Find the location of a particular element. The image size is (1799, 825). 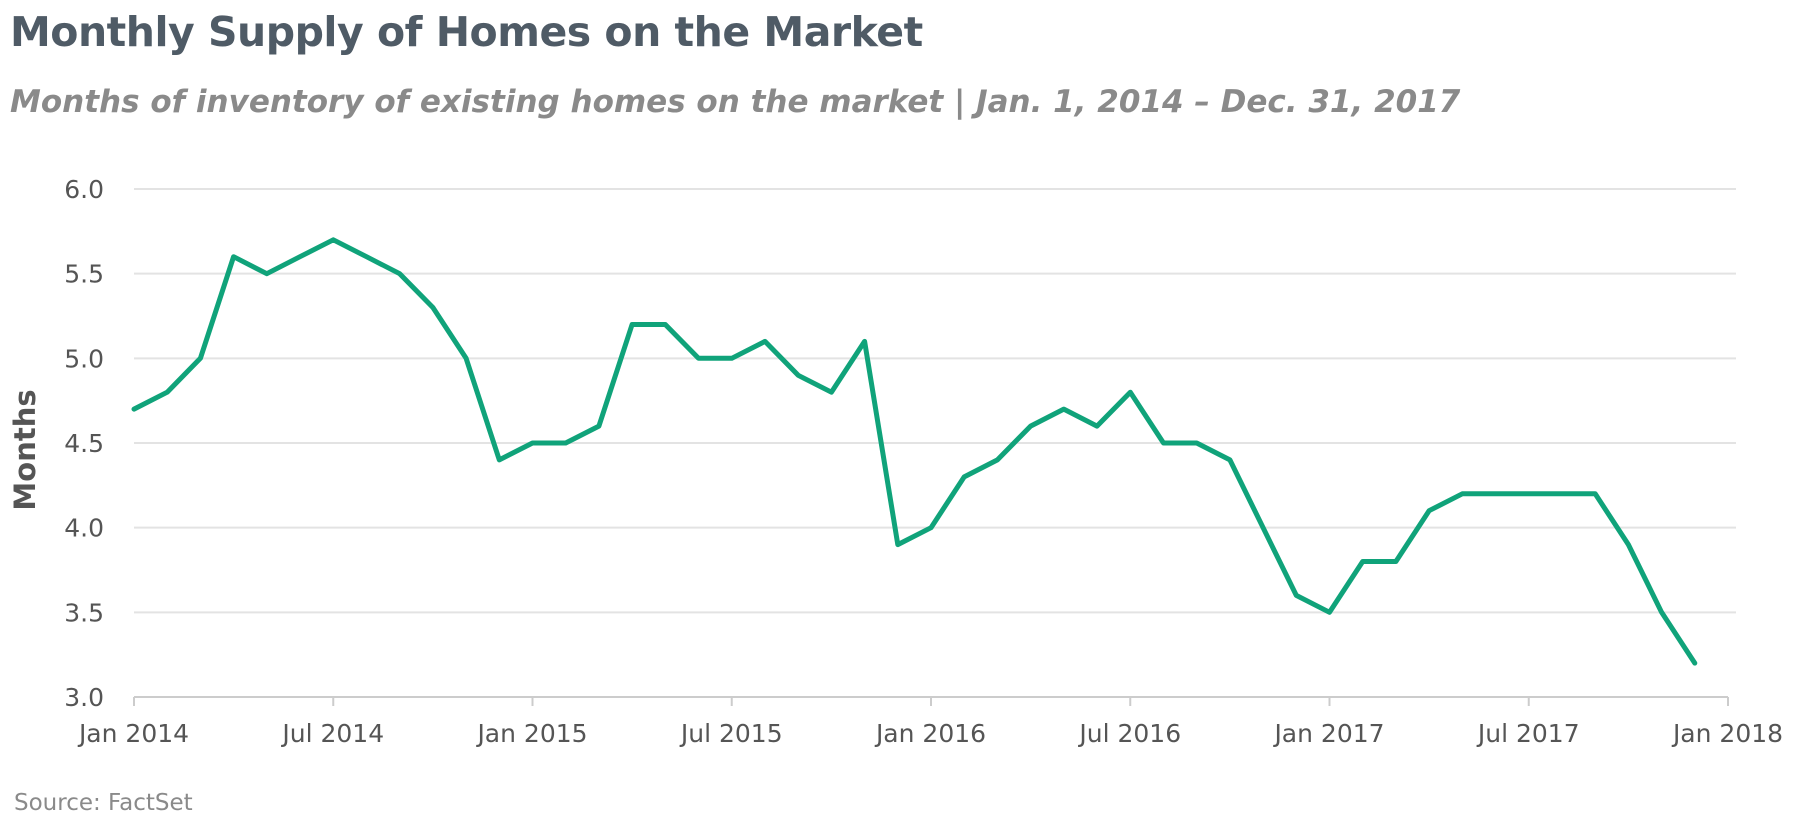

y-tick-label: 4.5 is located at coordinates (84, 443).